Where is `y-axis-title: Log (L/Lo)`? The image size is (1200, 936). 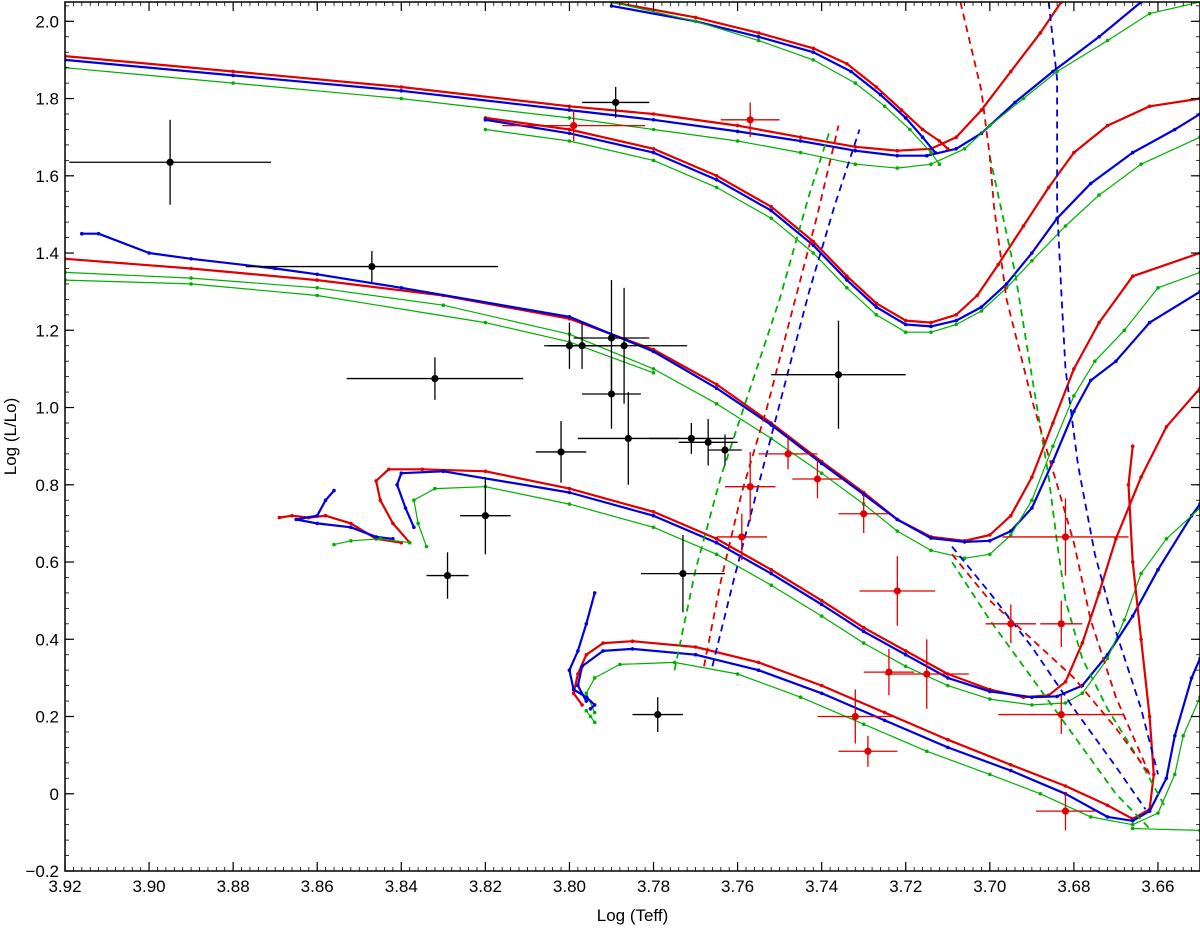
y-axis-title: Log (L/Lo) is located at coordinates (10, 437).